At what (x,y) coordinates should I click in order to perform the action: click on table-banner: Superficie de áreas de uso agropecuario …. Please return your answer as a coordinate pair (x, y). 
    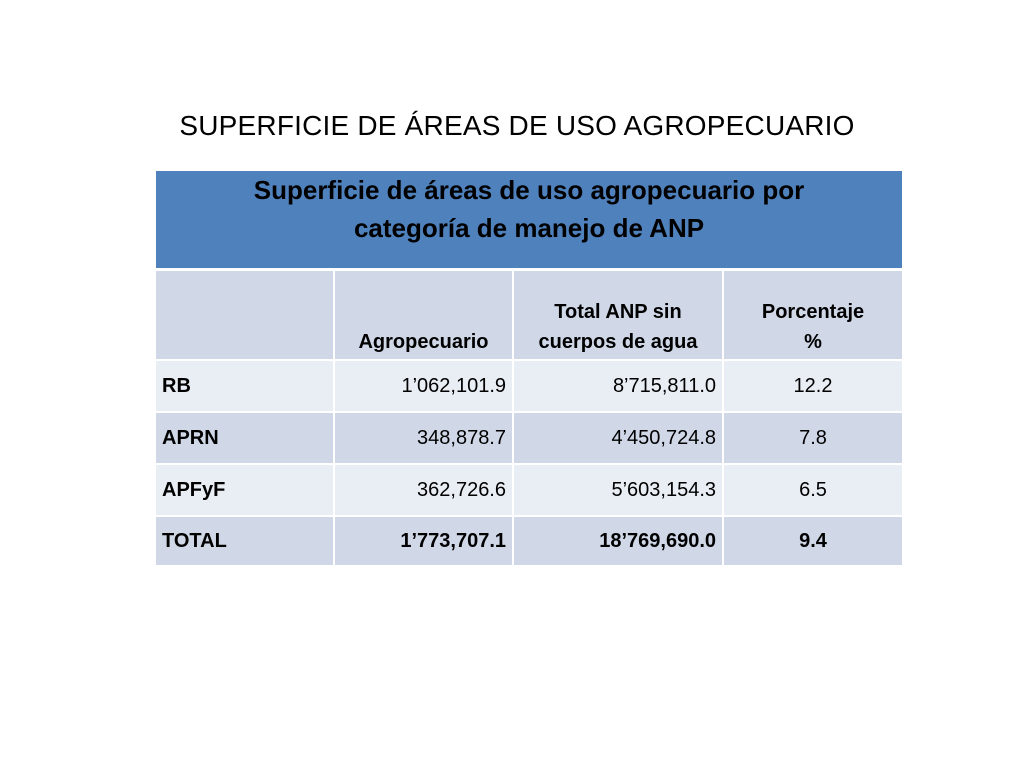
    Looking at the image, I should click on (529, 221).